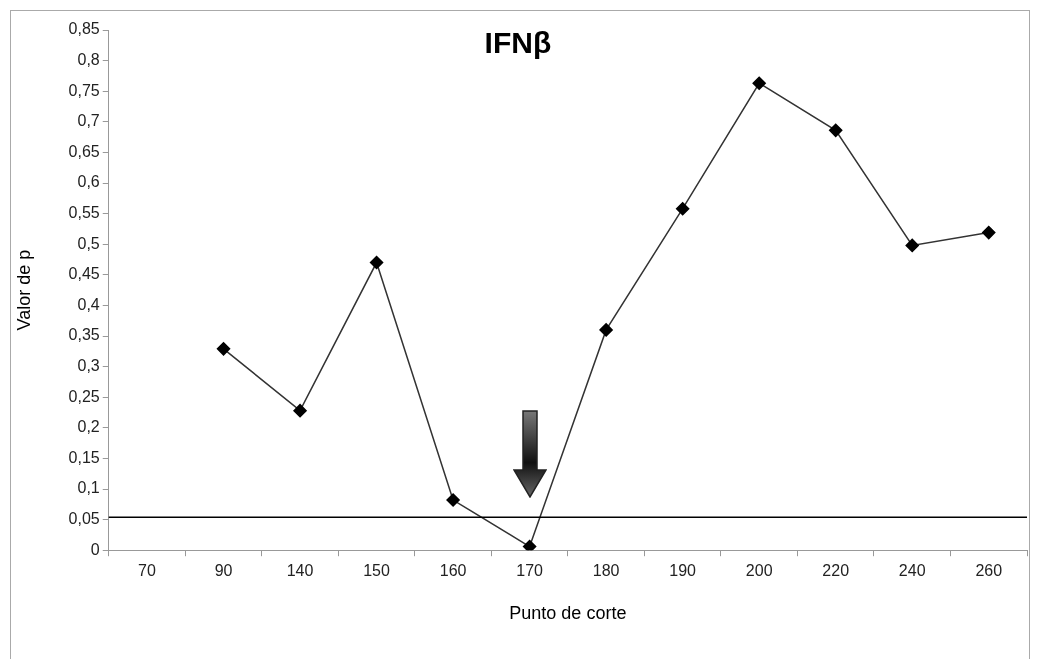  What do you see at coordinates (88, 427) in the screenshot?
I see `y-tick-label: 0,2` at bounding box center [88, 427].